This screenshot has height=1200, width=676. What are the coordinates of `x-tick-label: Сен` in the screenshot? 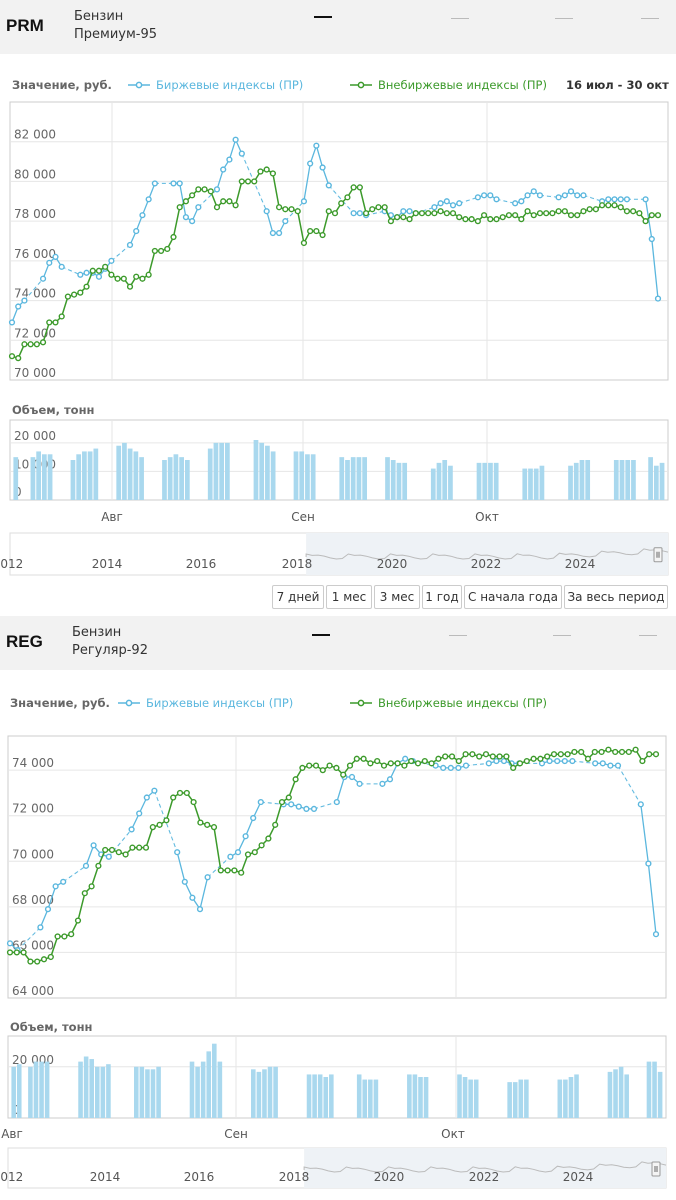 It's located at (303, 517).